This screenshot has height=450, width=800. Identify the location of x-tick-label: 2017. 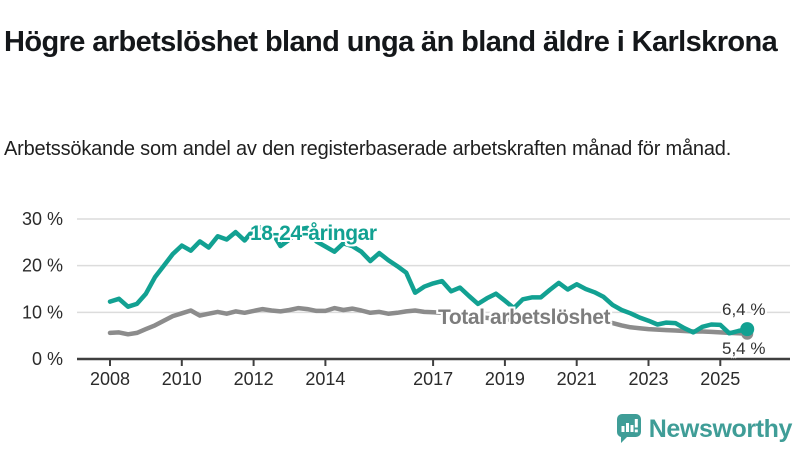
(433, 379).